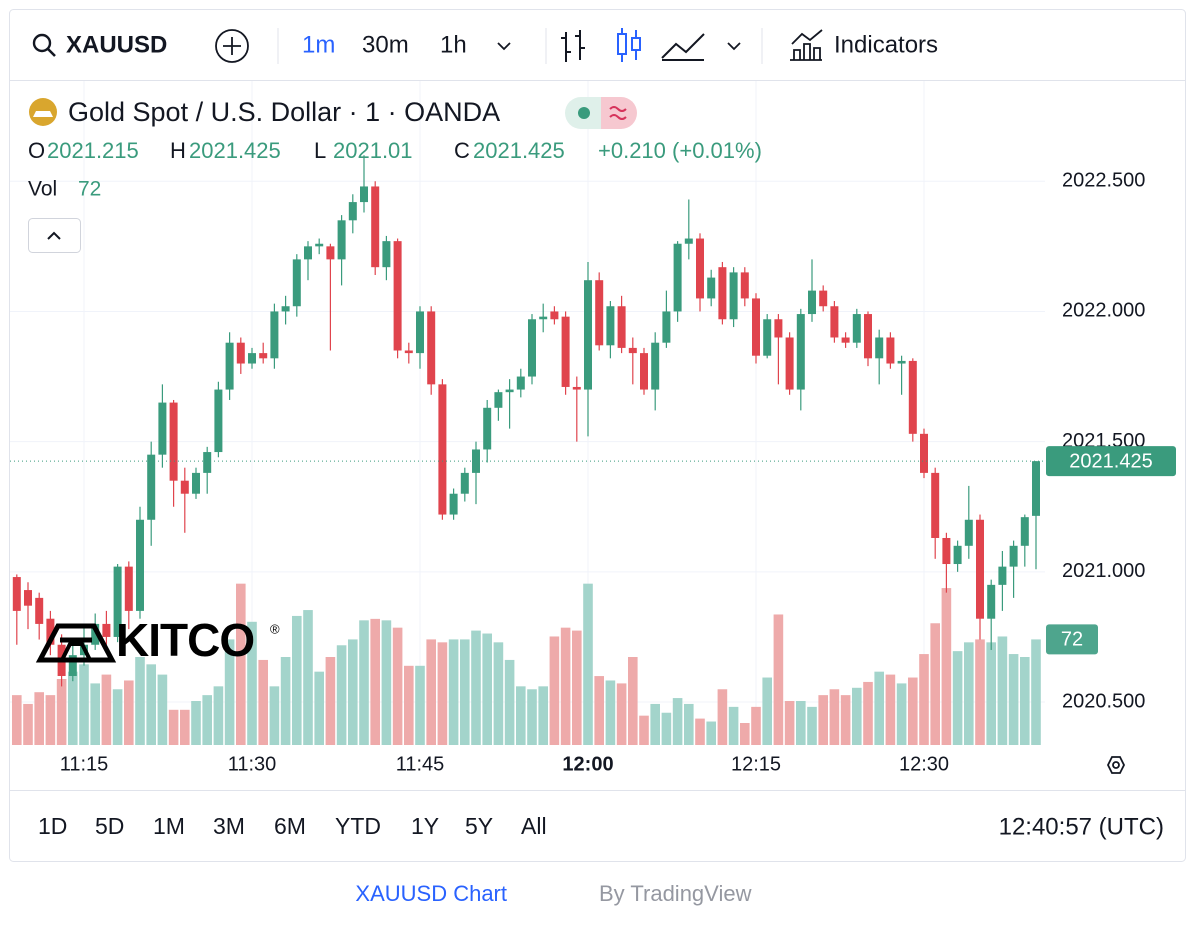 This screenshot has width=1200, height=935. Describe the element at coordinates (683, 47) in the screenshot. I see `area-style` at that location.